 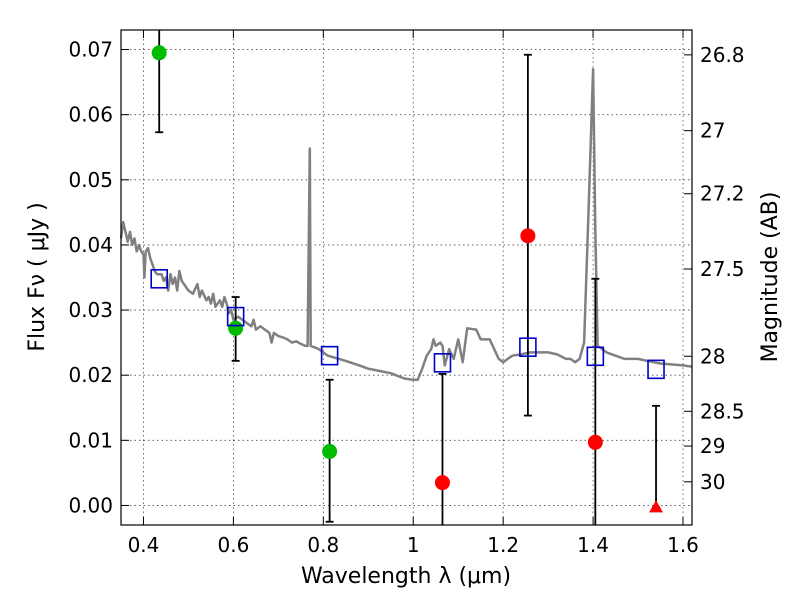 I want to click on y2-tick-label: 30, so click(x=712, y=482).